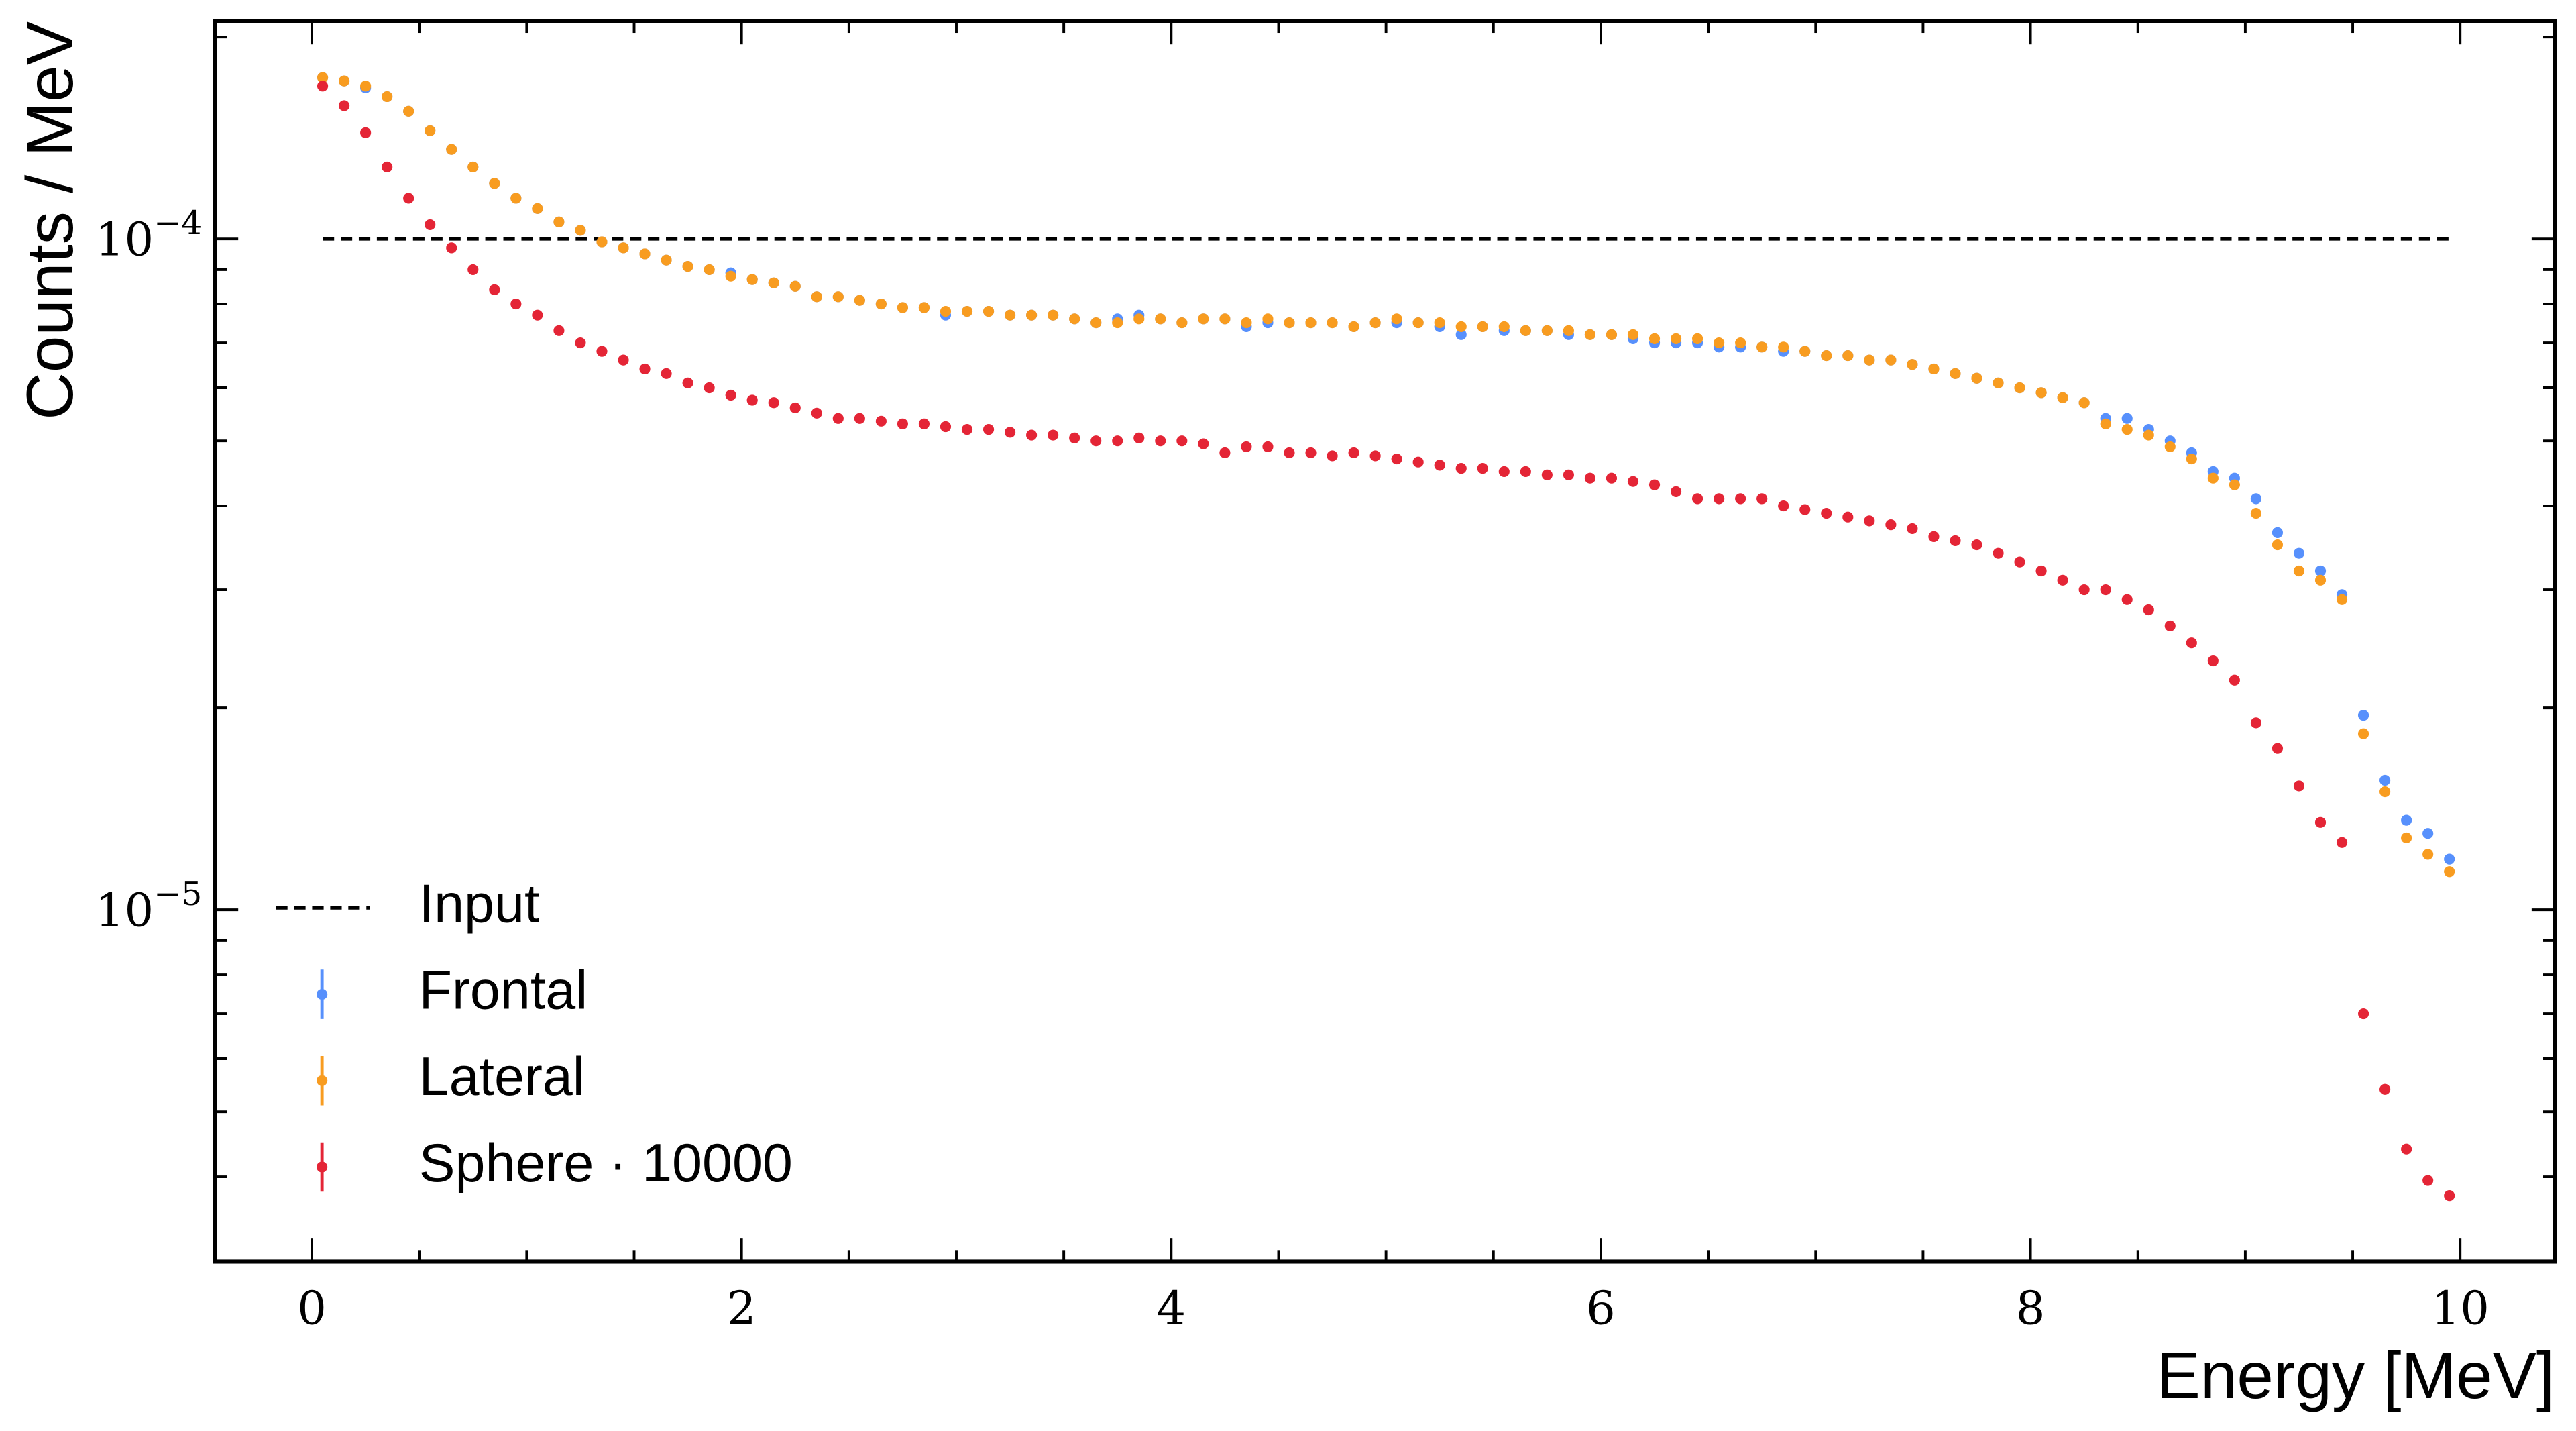 The height and width of the screenshot is (1431, 2576). Describe the element at coordinates (2031, 1309) in the screenshot. I see `x-tick-label: 8` at that location.